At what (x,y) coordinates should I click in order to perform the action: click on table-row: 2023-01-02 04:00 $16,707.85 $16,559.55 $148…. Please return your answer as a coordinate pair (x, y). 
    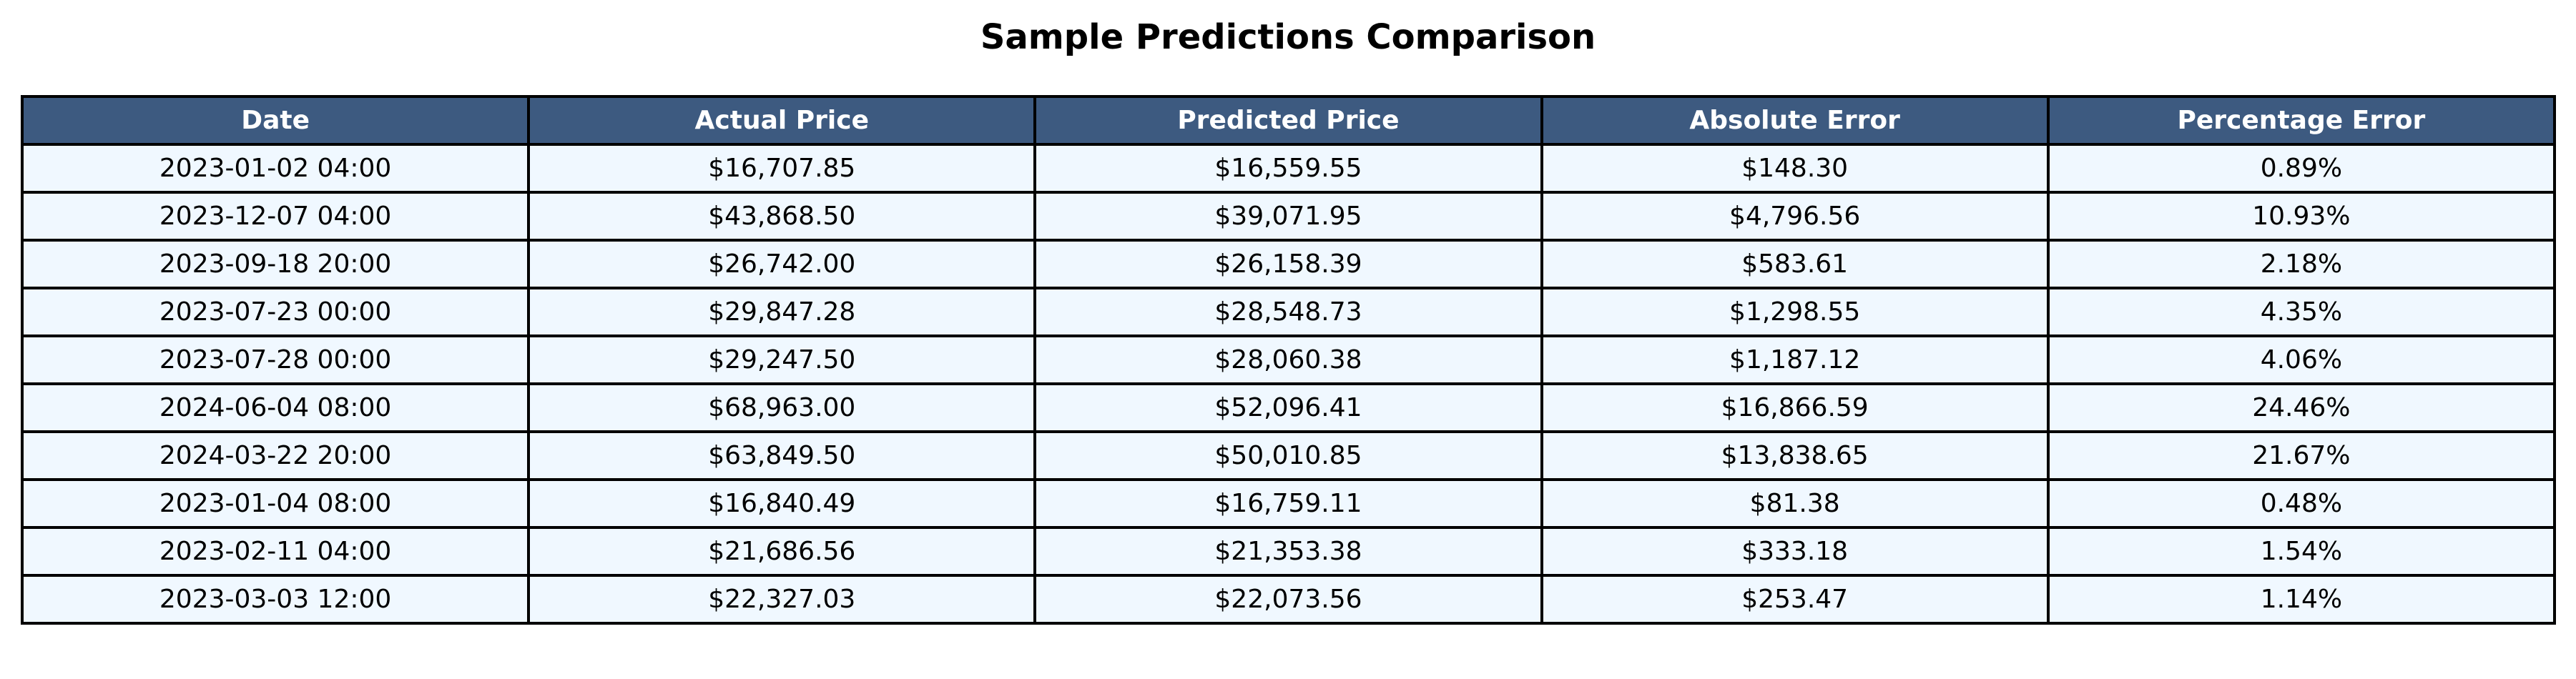
    Looking at the image, I should click on (1288, 168).